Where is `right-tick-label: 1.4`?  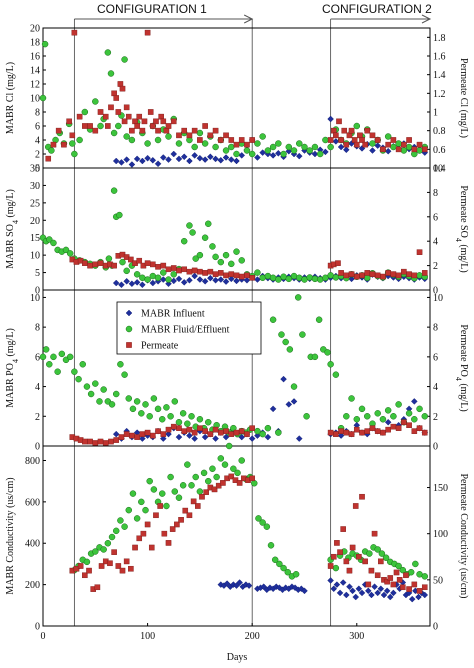
right-tick-label: 1.4 is located at coordinates (439, 75).